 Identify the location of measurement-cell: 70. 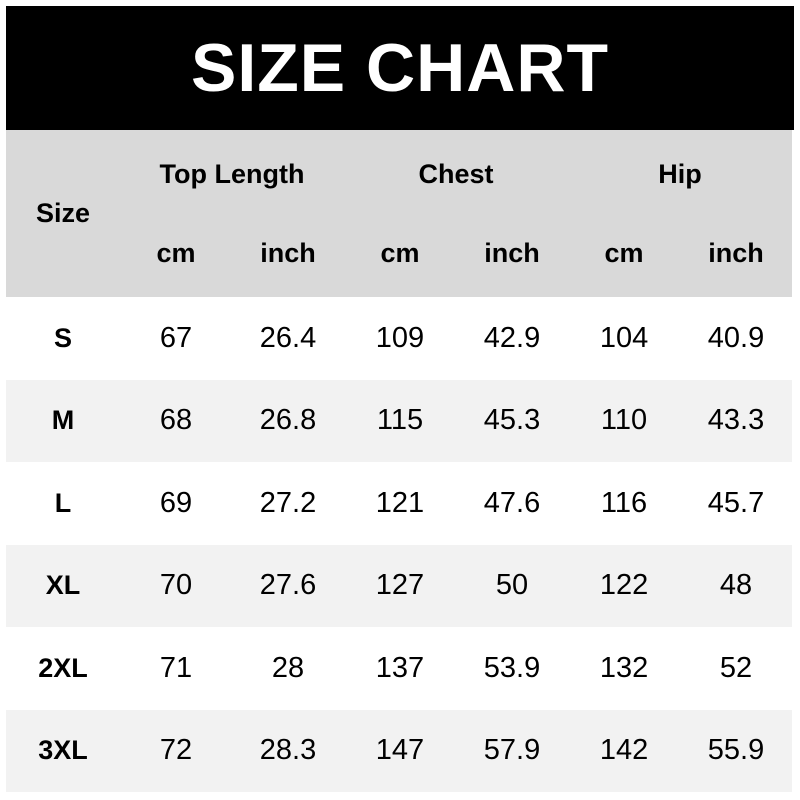
(176, 585).